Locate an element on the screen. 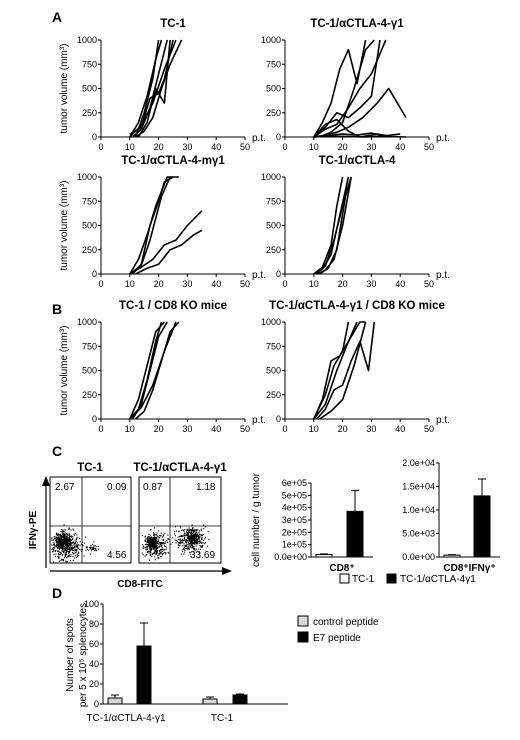  y-tick-label: 20 is located at coordinates (94, 684).